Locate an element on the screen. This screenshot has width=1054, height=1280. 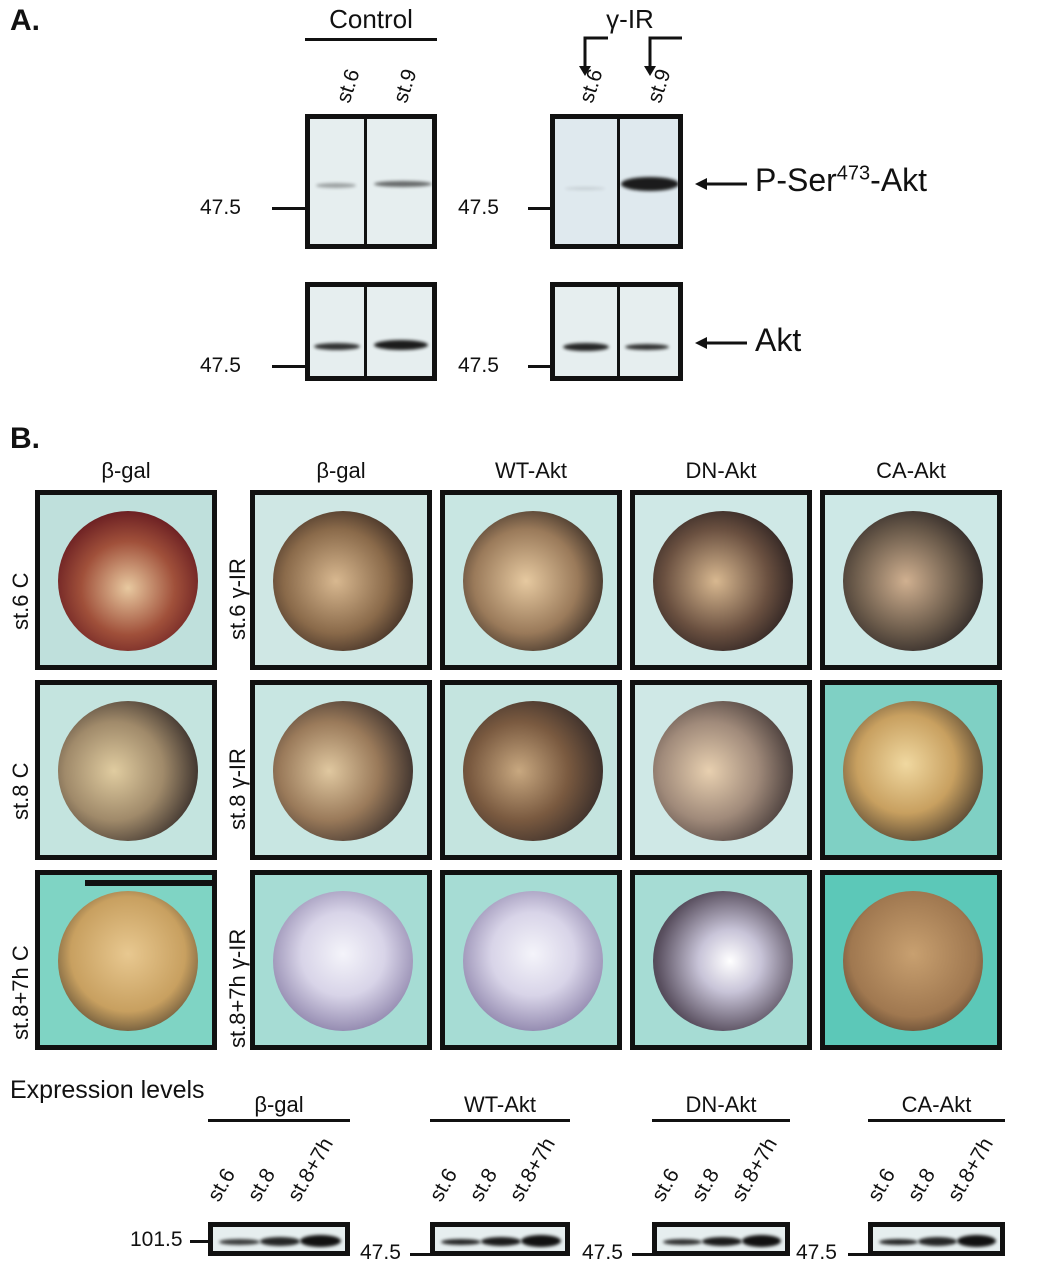
blot-control-akt is located at coordinates (371, 331).